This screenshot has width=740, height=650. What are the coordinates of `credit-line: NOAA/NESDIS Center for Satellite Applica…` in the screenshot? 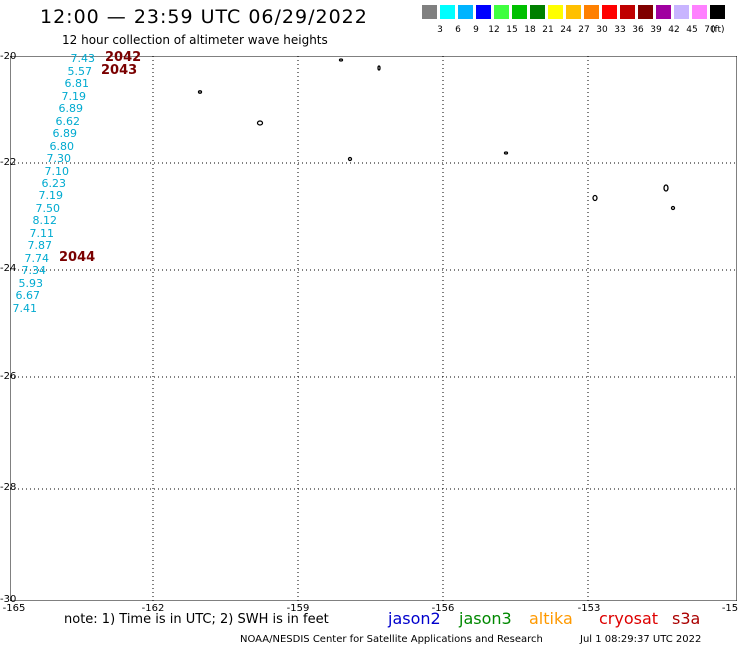 It's located at (391, 639).